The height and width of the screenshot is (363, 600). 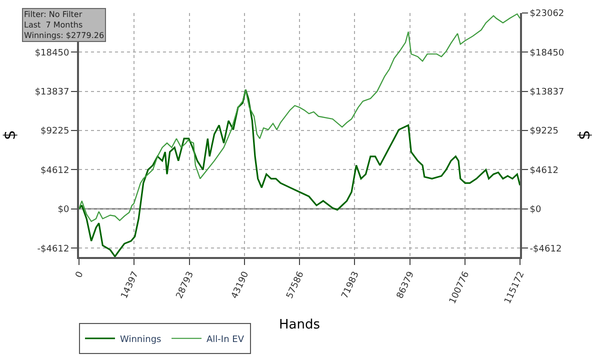 I want to click on y2-tick-label: -$4612, so click(x=546, y=249).